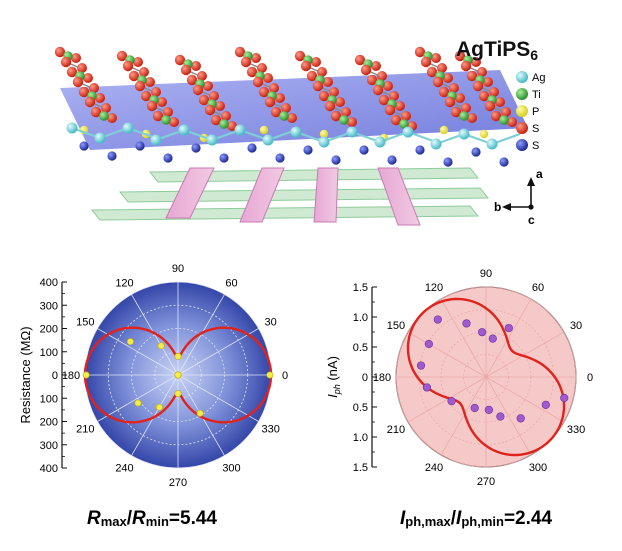 Image resolution: width=622 pixels, height=551 pixels. I want to click on angle-label: 0, so click(590, 378).